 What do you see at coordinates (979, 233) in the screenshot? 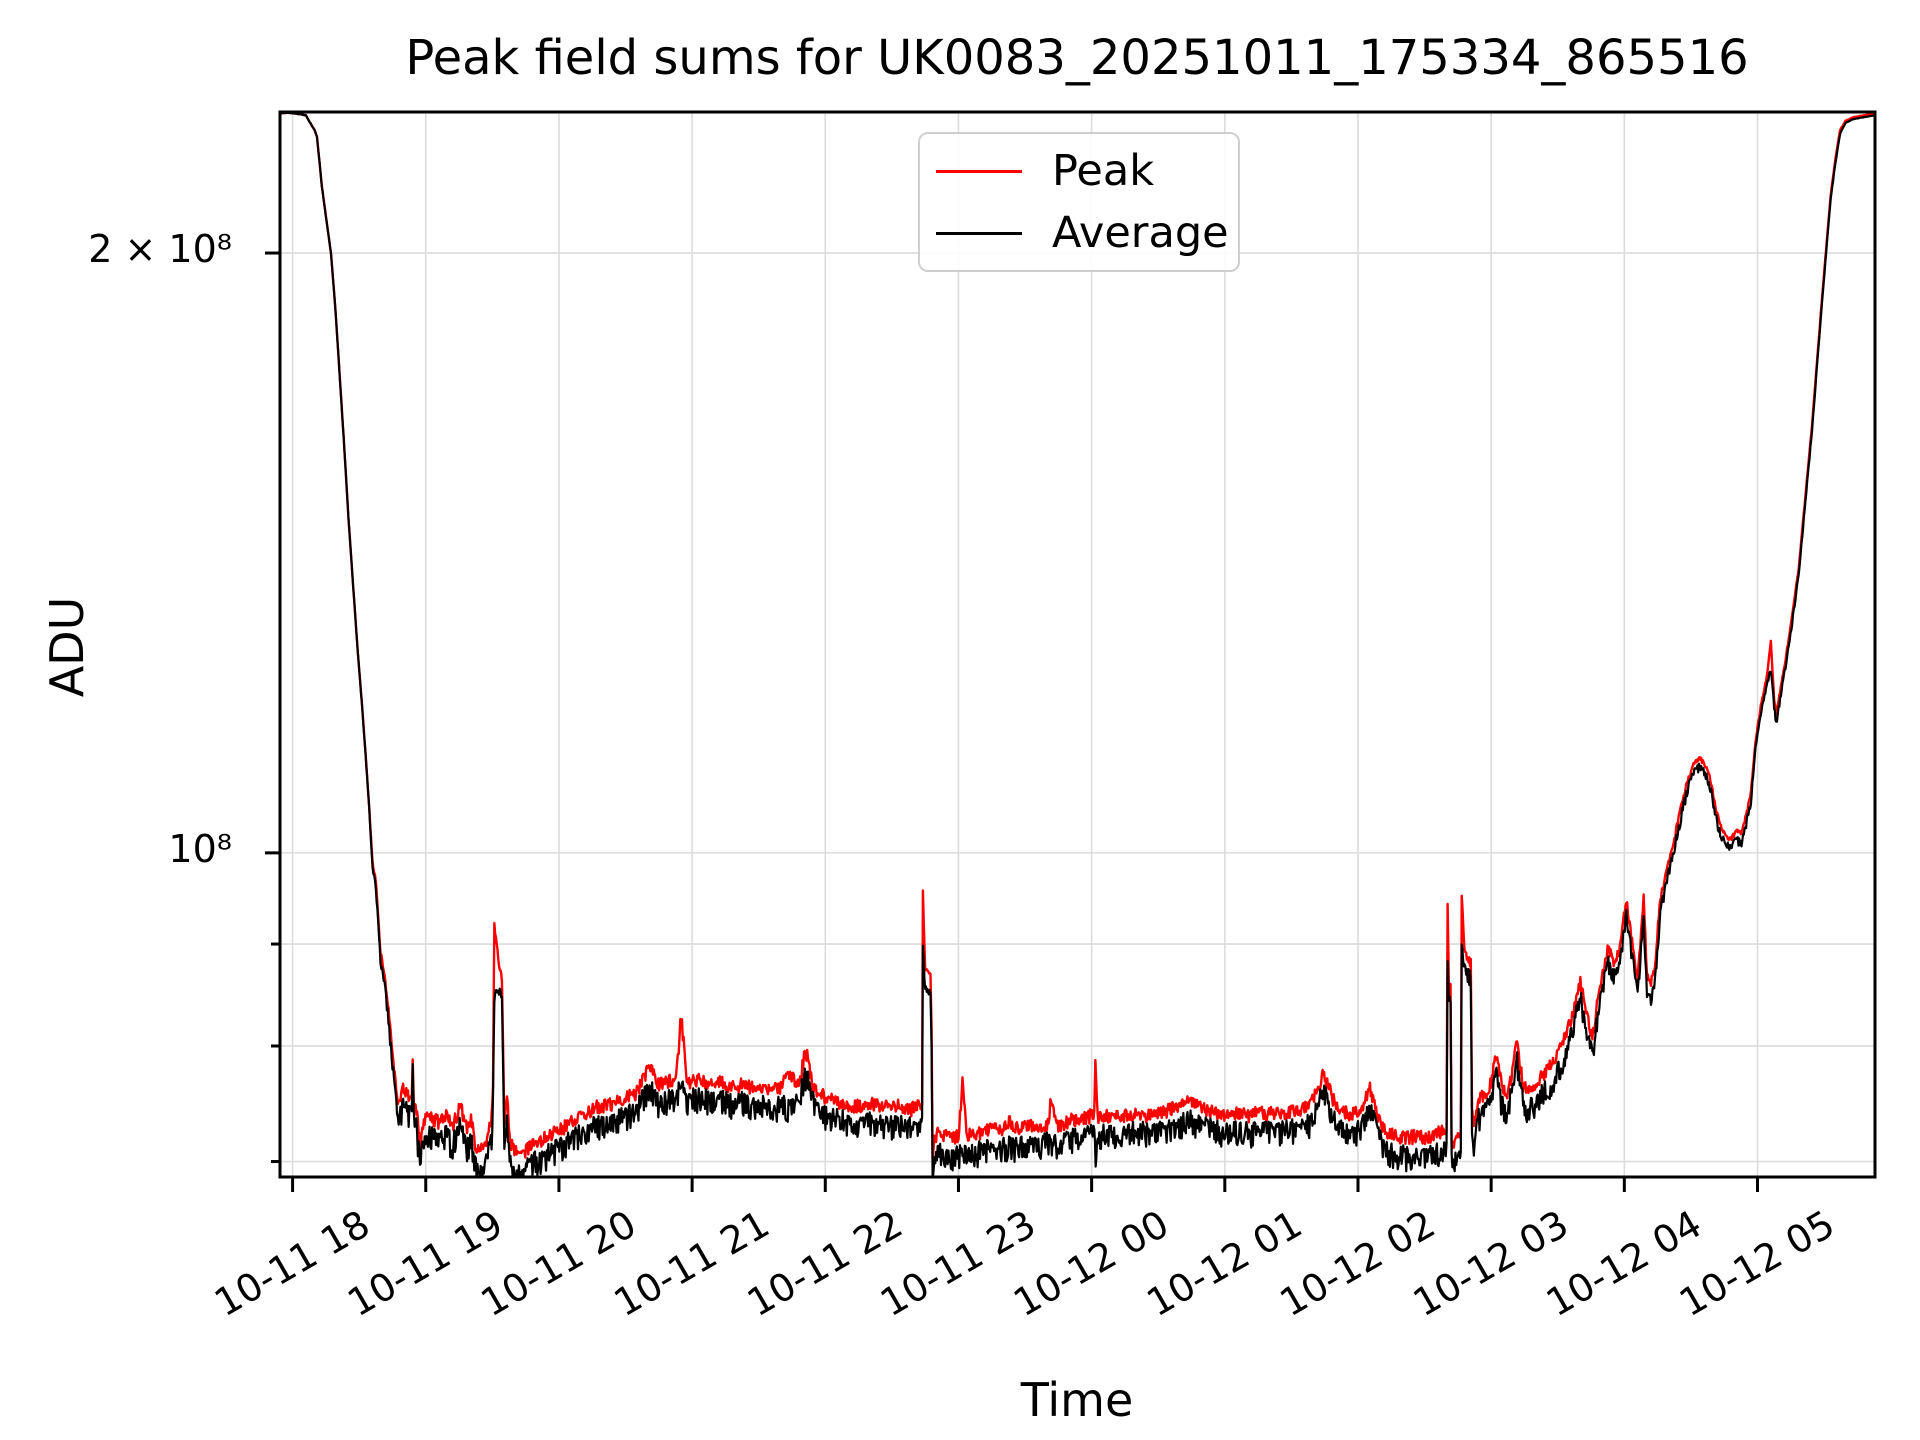
I see `average-line-sample` at bounding box center [979, 233].